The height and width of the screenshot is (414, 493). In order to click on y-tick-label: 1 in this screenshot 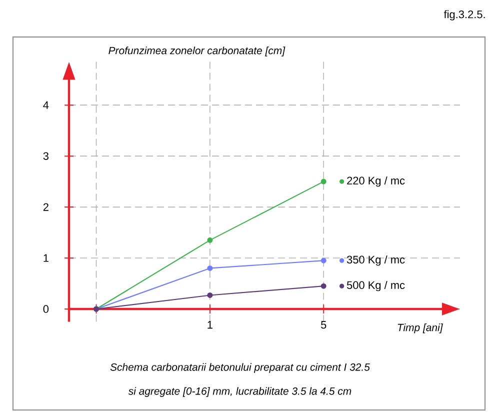, I will do `click(46, 258)`.